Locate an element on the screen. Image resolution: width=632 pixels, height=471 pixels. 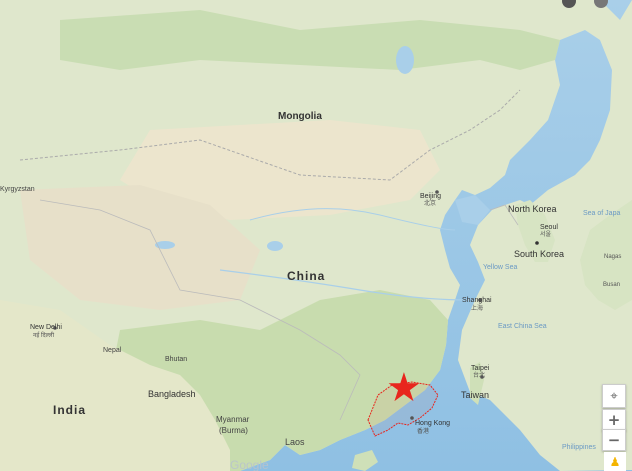
label-seoul: Seoul is located at coordinates (549, 227).